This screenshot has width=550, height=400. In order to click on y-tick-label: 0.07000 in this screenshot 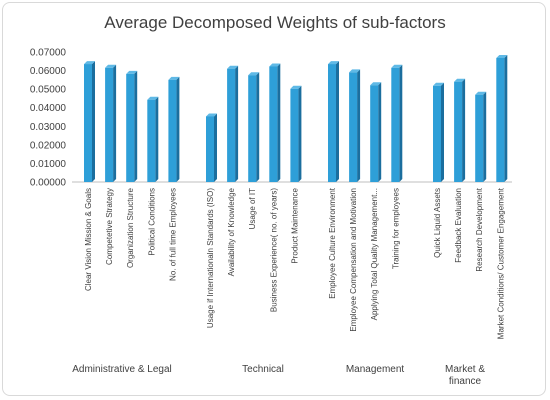, I will do `click(48, 53)`.